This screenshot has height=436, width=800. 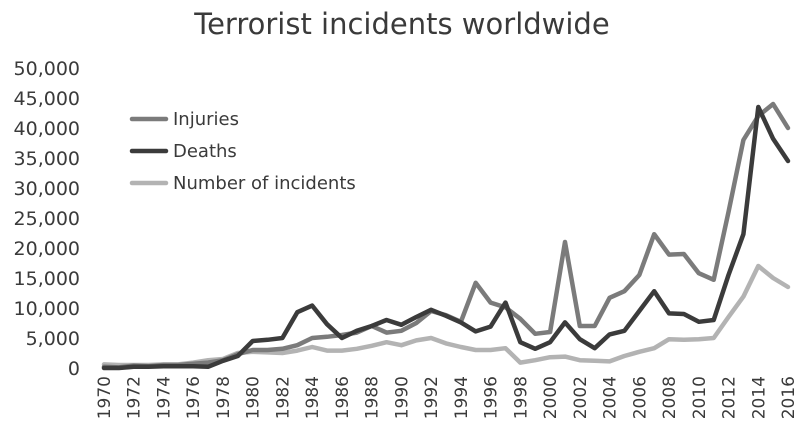 What do you see at coordinates (135, 397) in the screenshot?
I see `x-tick-label: 1972` at bounding box center [135, 397].